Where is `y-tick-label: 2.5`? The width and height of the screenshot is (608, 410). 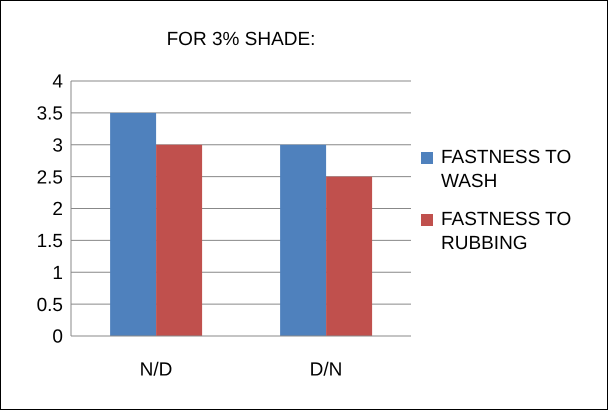 y-tick-label: 2.5 is located at coordinates (49, 177).